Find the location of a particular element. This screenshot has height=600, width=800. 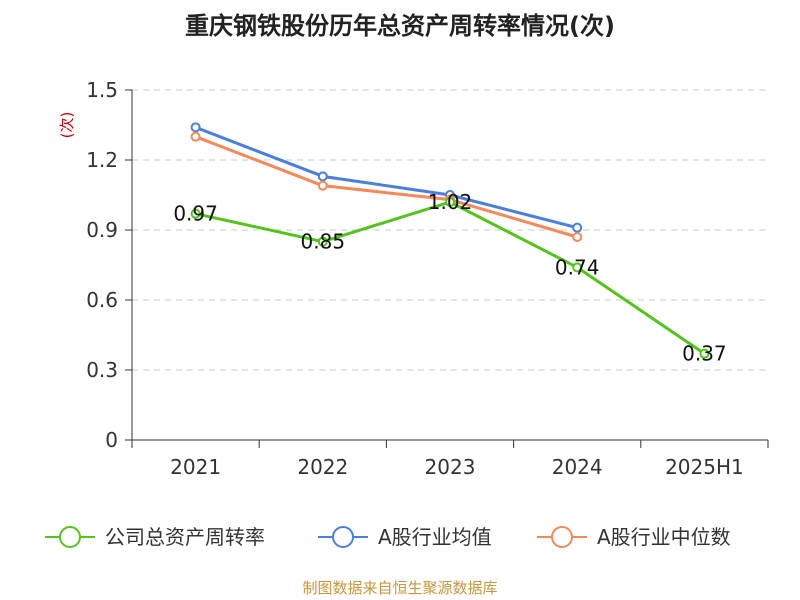

legend-item: A股行业中位数 is located at coordinates (634, 537).